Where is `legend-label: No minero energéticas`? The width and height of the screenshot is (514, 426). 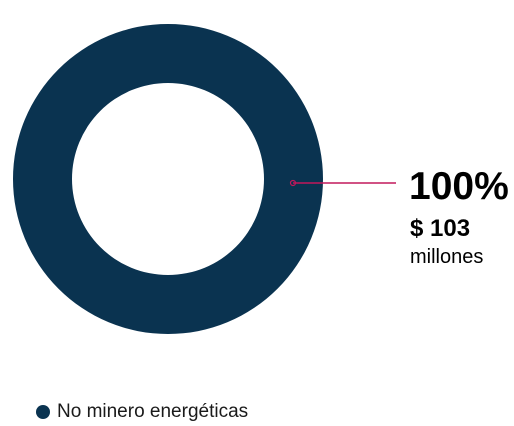
legend-label: No minero energéticas is located at coordinates (153, 411).